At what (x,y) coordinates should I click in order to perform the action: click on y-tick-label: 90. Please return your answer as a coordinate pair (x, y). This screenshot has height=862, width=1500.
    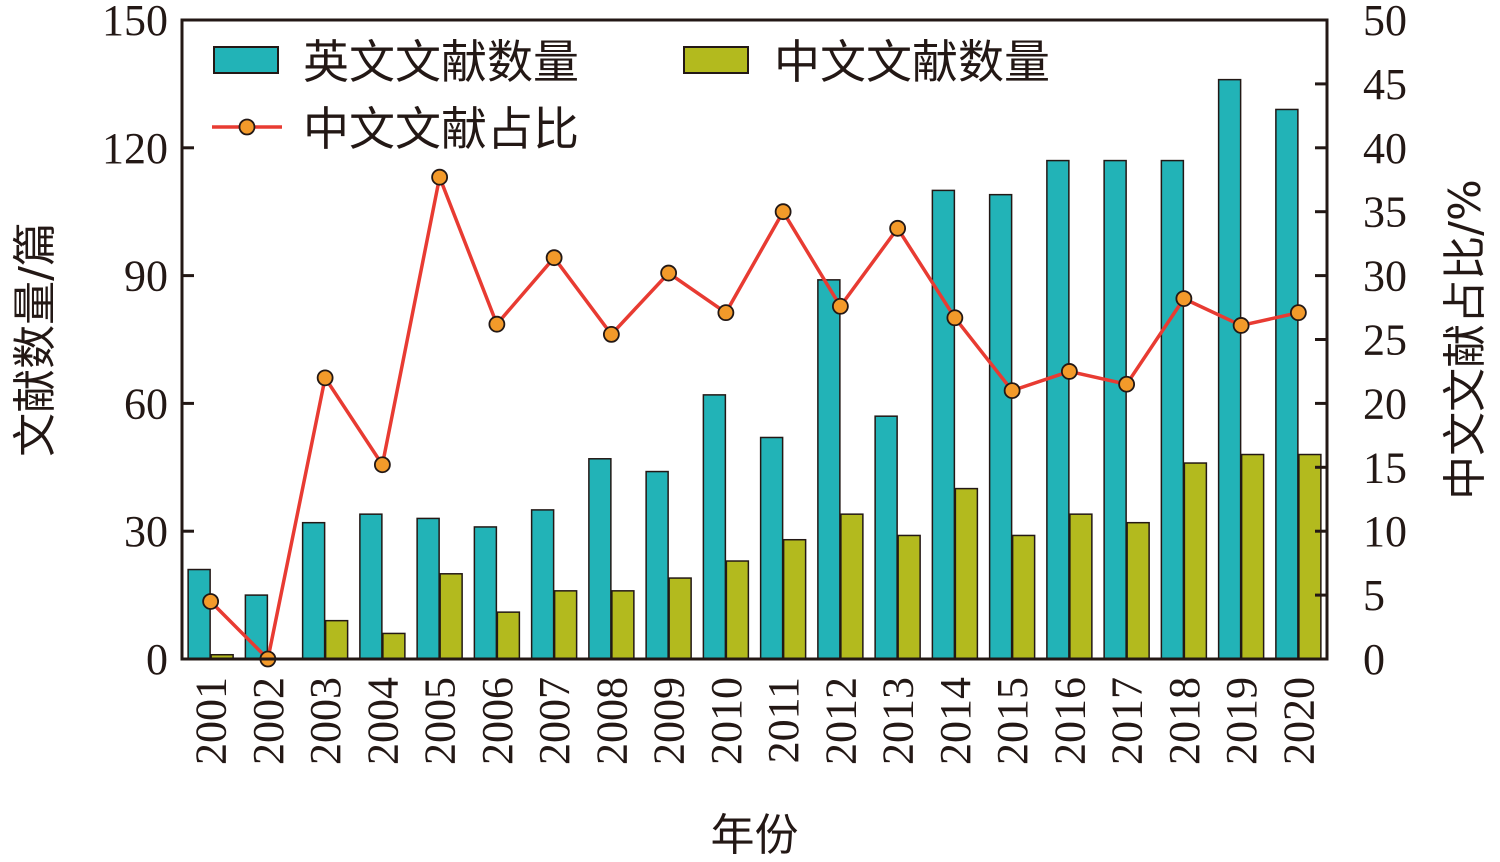
    Looking at the image, I should click on (146, 276).